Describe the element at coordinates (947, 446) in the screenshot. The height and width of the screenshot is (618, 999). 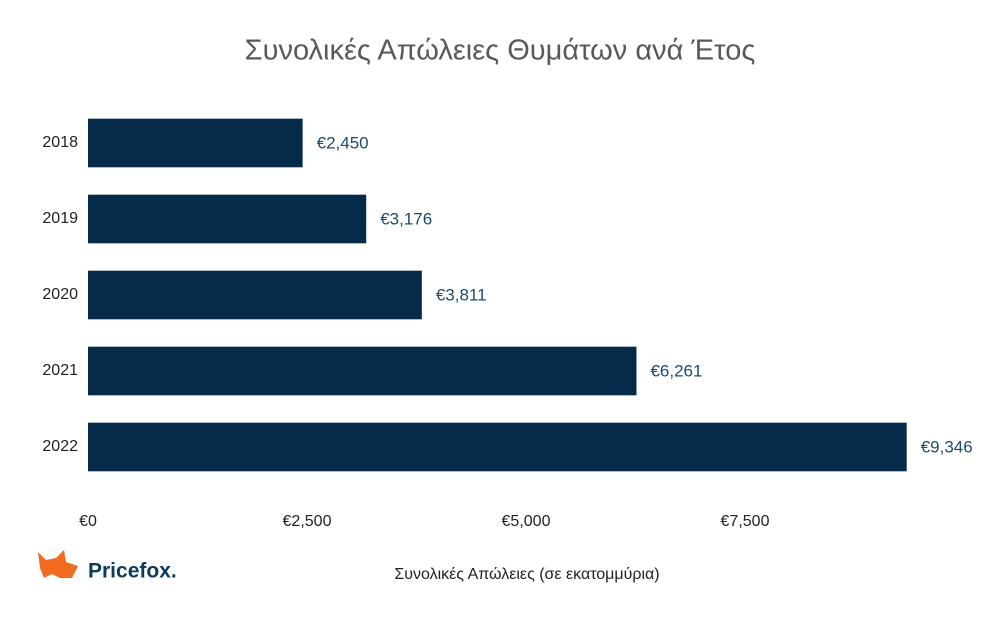
I see `value-label: €9,346` at that location.